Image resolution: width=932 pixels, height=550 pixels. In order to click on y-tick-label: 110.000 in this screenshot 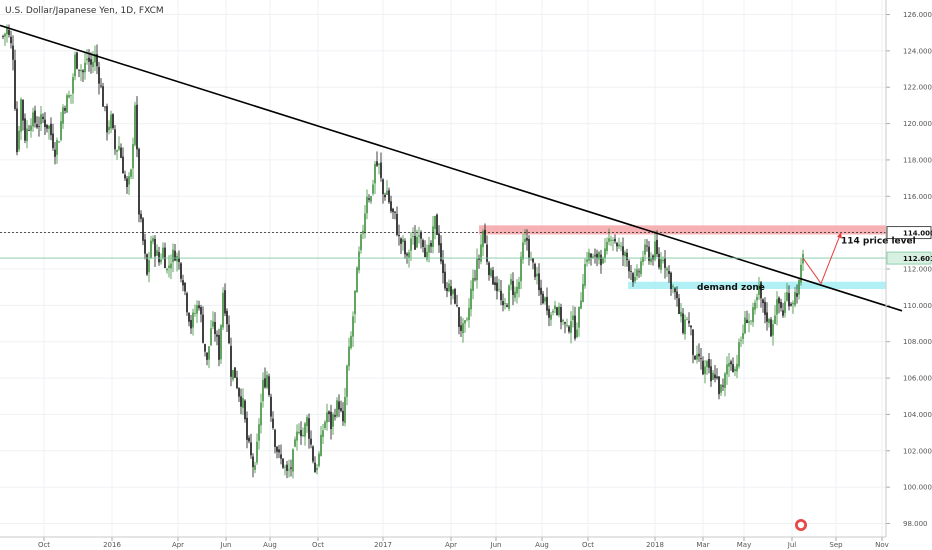, I will do `click(917, 306)`.